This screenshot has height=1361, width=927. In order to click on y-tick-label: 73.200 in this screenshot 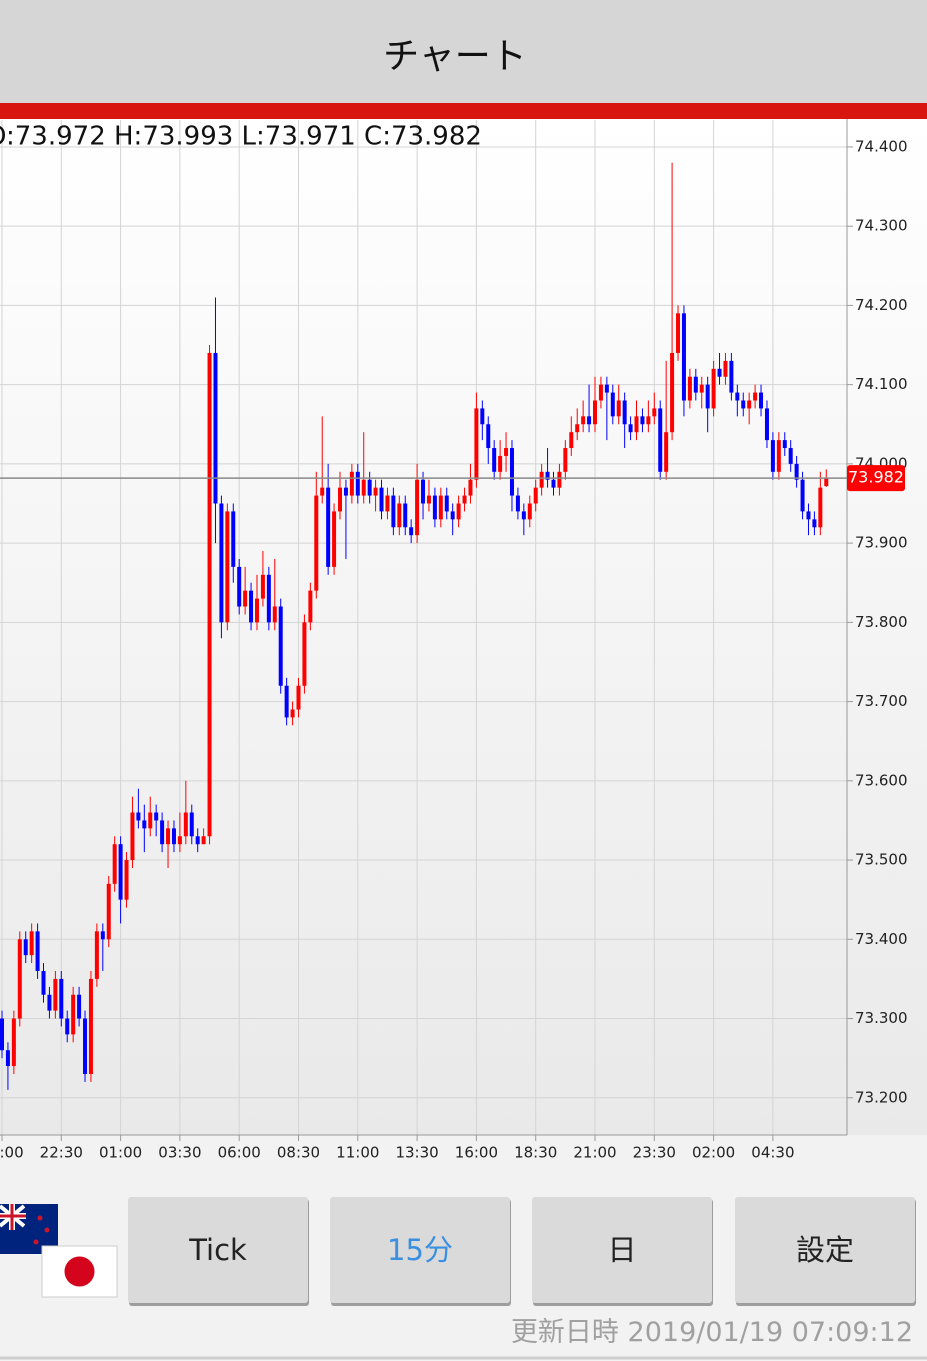, I will do `click(881, 1097)`.